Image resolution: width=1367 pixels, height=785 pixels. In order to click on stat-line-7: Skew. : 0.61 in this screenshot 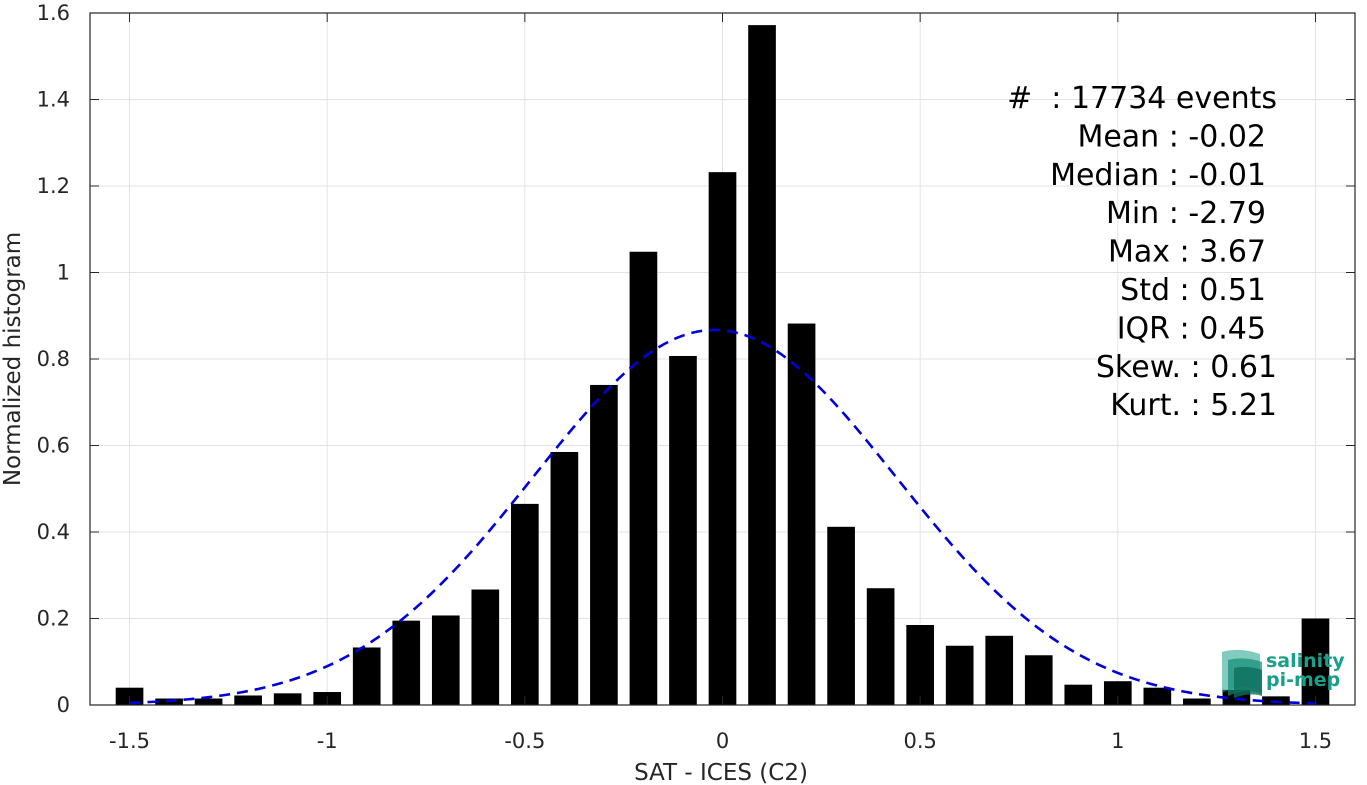, I will do `click(1186, 367)`.